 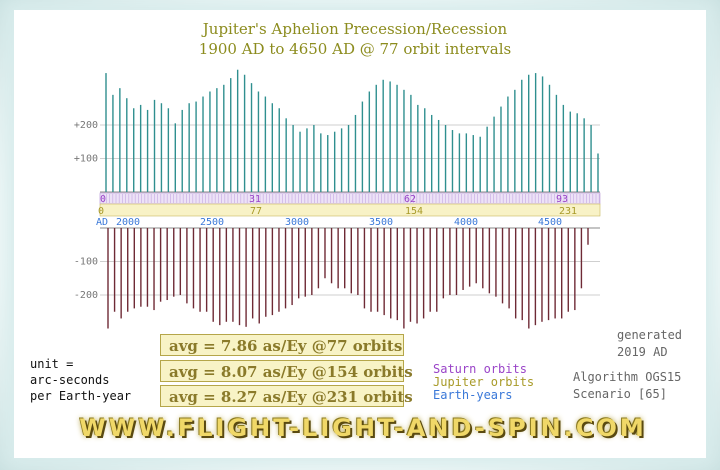 I want to click on algorithm-line: Algorithm OGS15, so click(x=627, y=377).